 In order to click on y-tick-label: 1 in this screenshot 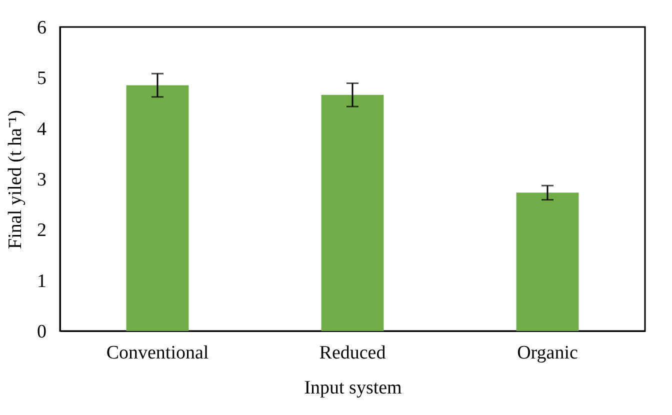, I will do `click(41, 281)`.